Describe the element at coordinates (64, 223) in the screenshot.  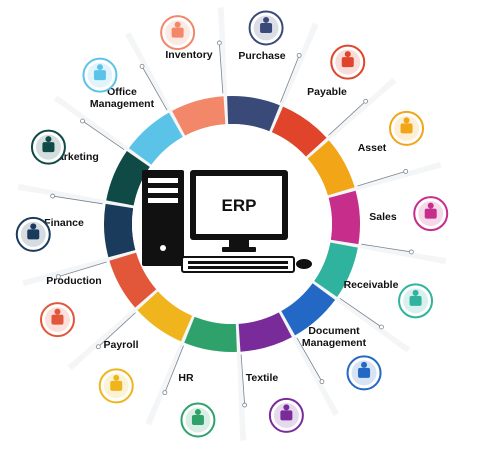
I see `module-label: Finance` at that location.